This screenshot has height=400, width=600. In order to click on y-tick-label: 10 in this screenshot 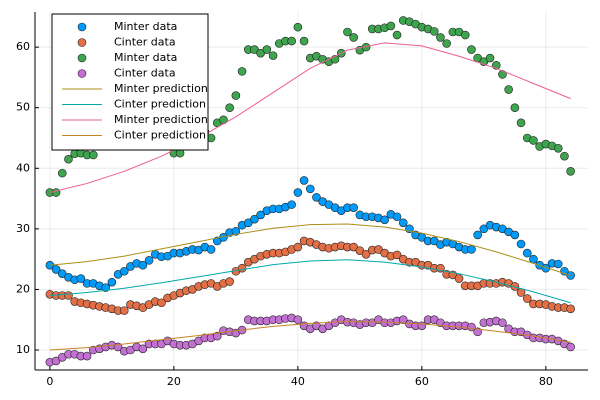, I will do `click(23, 349)`.